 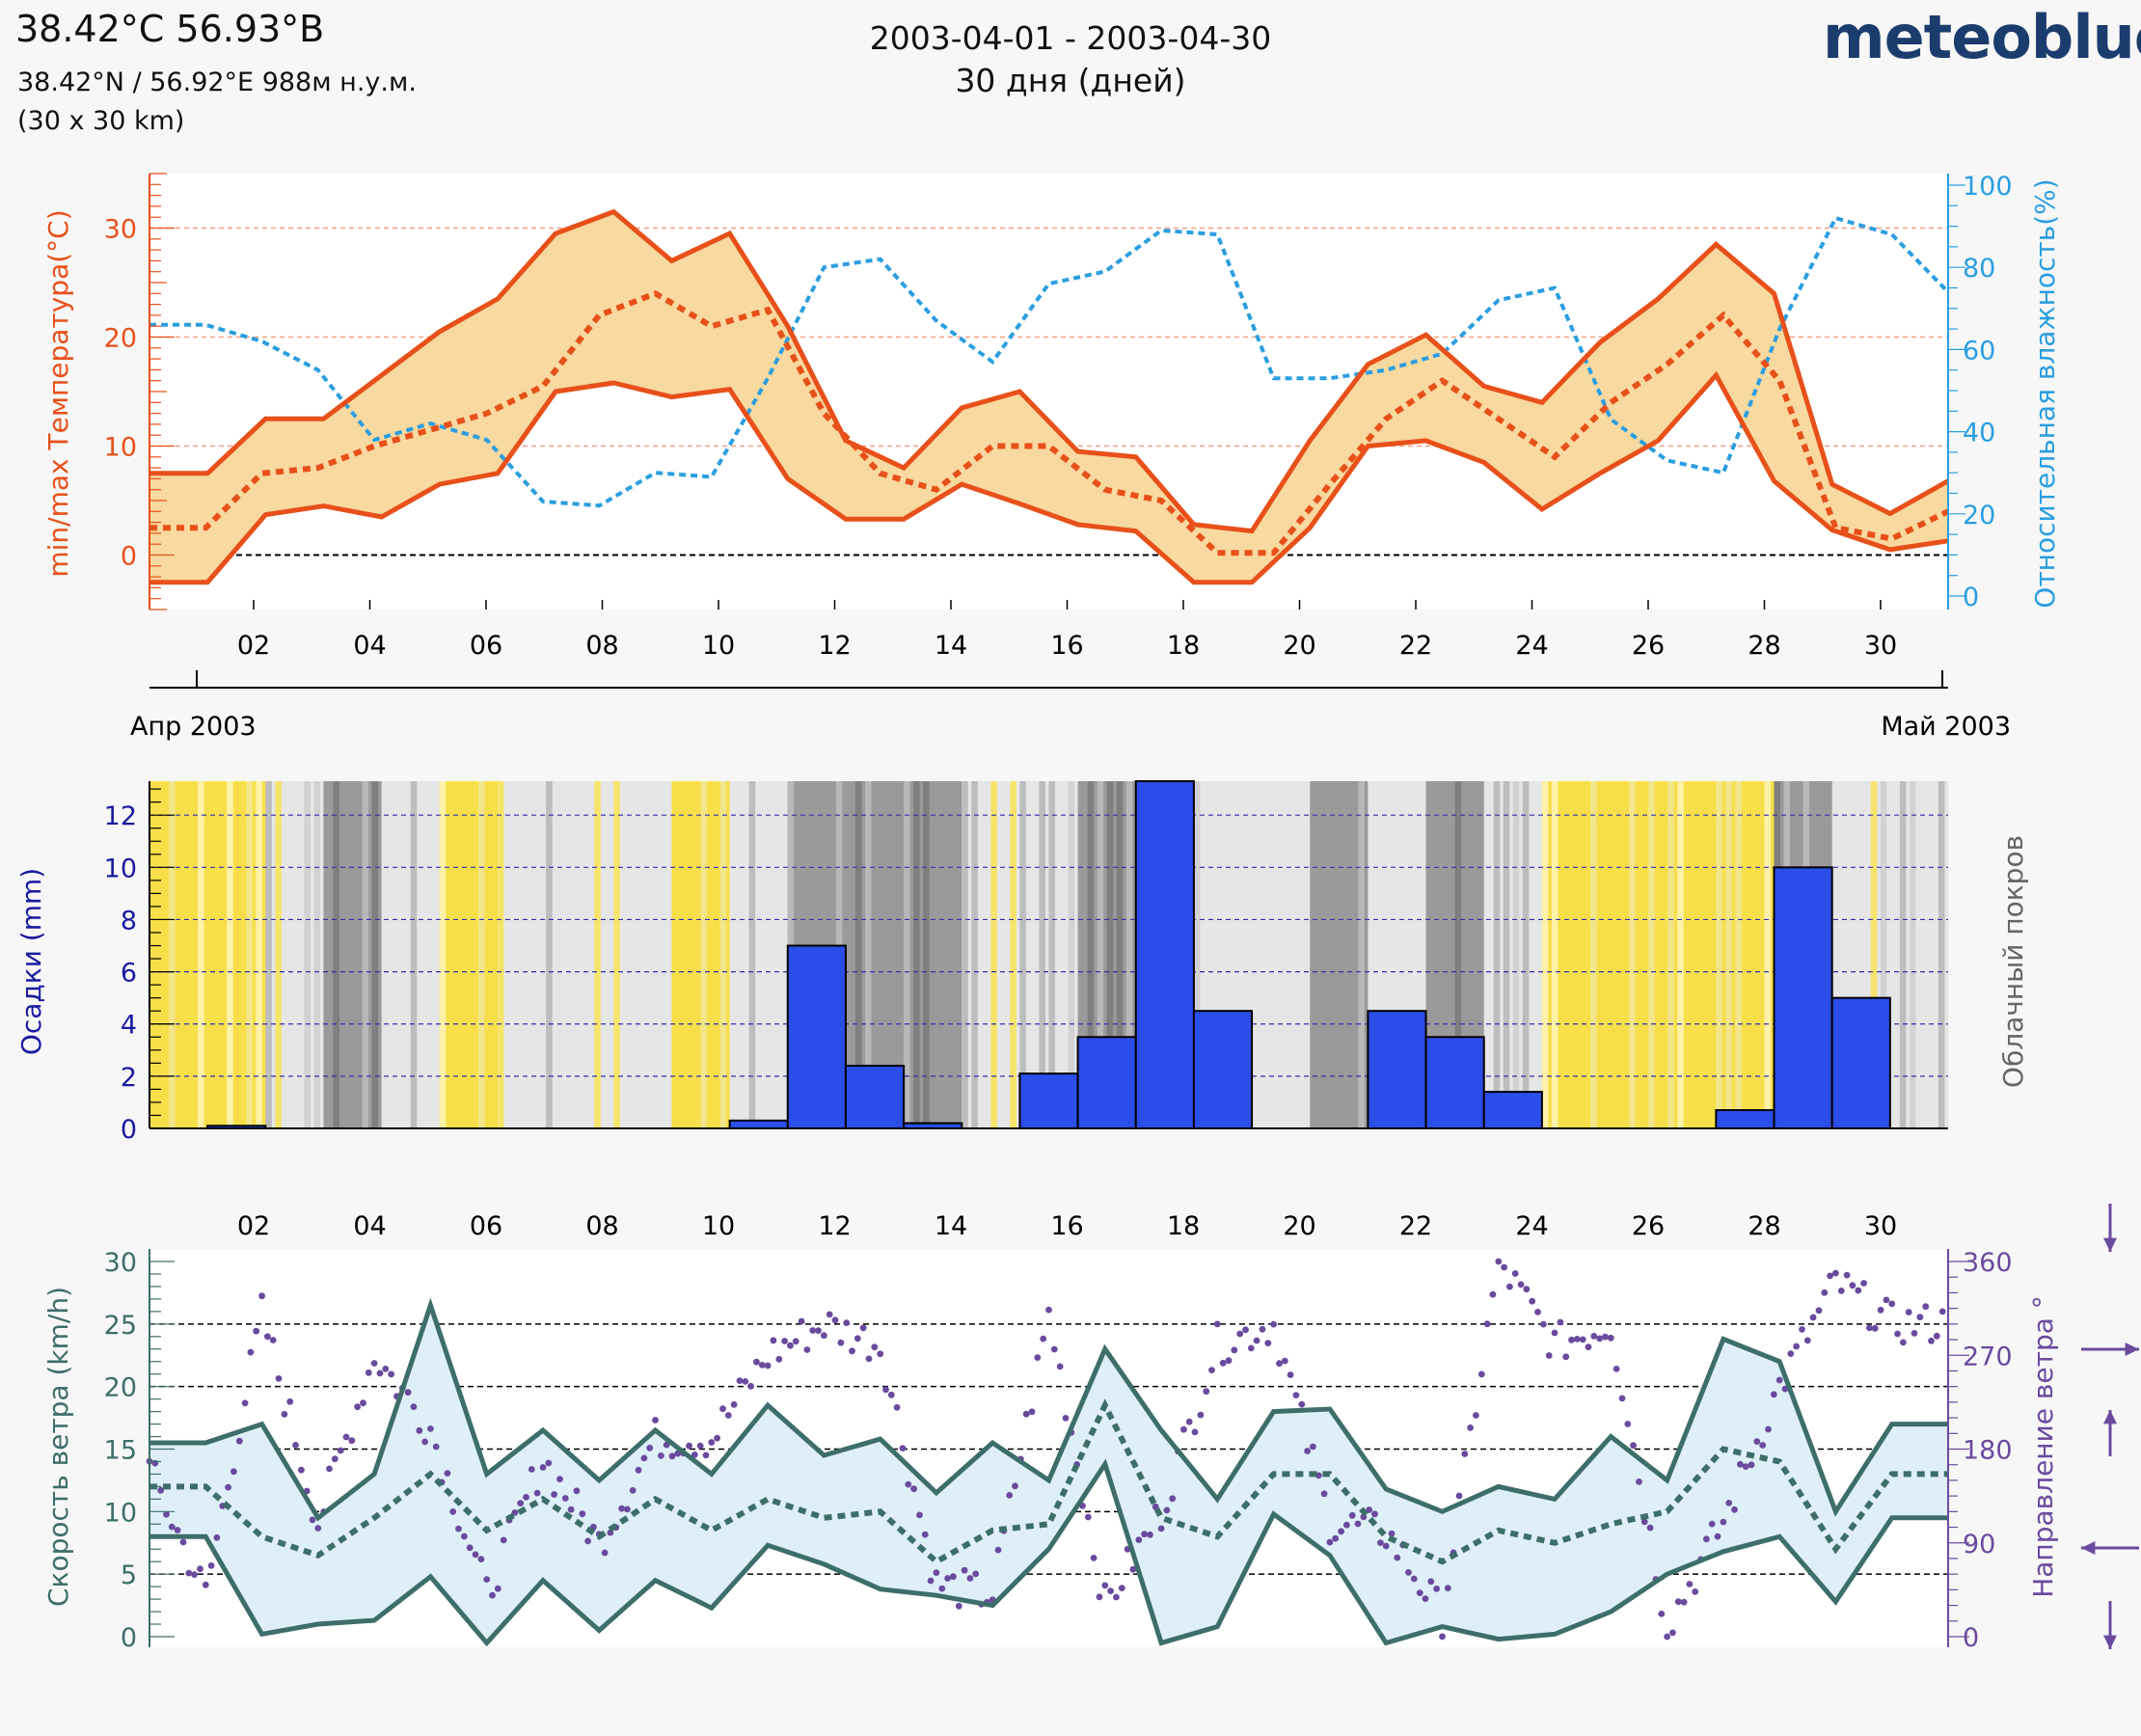 I want to click on coords-line: 38.42°N / 56.92°E 988м н.у.м., so click(x=217, y=82).